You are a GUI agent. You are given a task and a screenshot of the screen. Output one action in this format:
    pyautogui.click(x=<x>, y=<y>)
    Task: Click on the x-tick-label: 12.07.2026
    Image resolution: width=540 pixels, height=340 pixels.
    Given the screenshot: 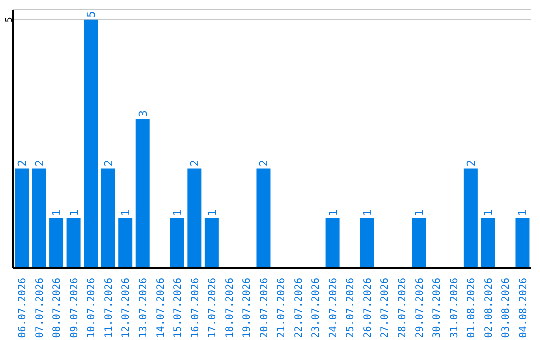 What is the action you would take?
    pyautogui.click(x=126, y=308)
    